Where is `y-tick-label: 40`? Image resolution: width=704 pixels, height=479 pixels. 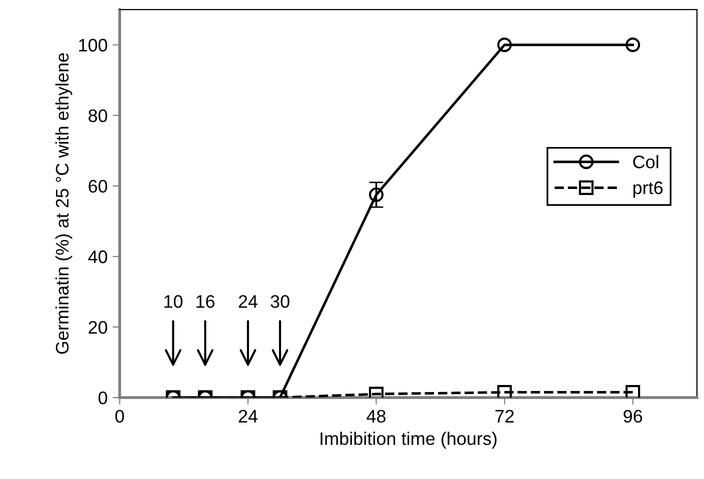
y-tick-label: 40 is located at coordinates (98, 257).